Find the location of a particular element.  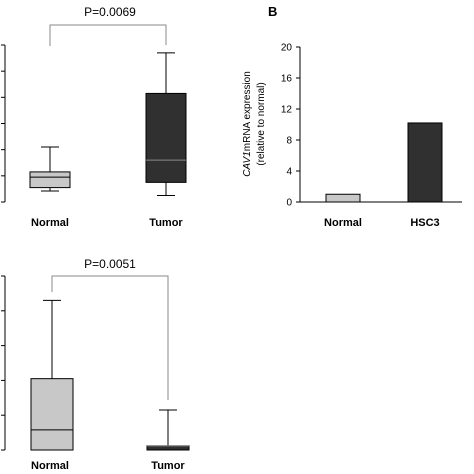

bar-hsc3 is located at coordinates (425, 162).